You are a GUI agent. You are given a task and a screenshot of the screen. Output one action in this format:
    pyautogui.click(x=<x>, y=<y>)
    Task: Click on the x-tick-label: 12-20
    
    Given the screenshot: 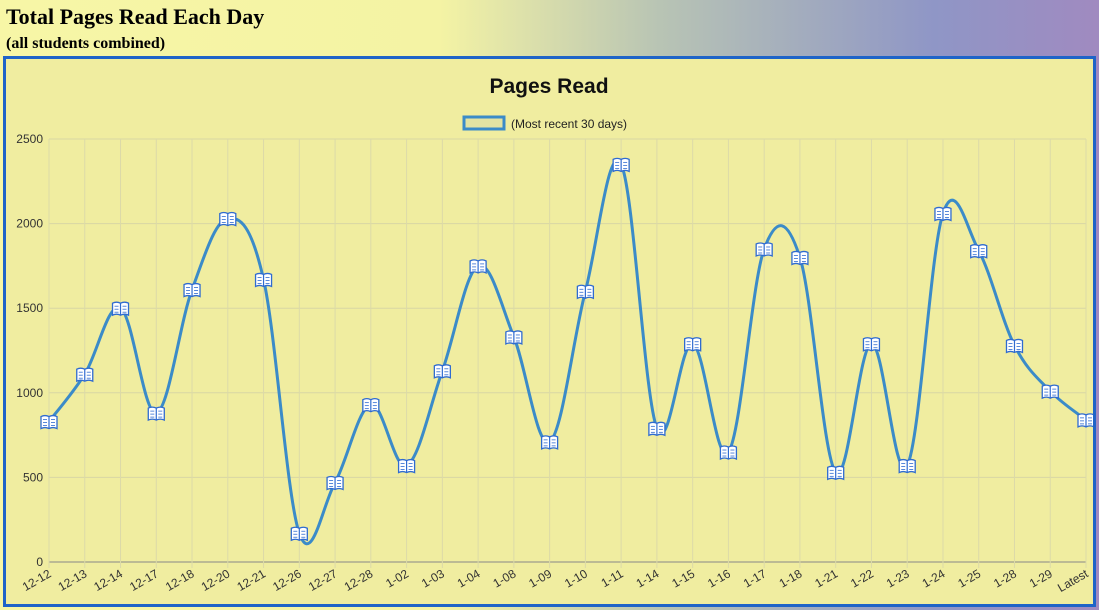 What is the action you would take?
    pyautogui.click(x=216, y=580)
    